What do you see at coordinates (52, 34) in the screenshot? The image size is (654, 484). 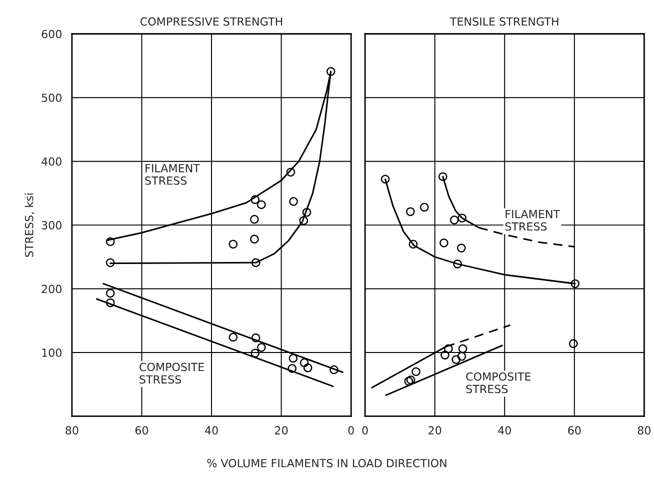 I see `y-tick-label: 600` at bounding box center [52, 34].